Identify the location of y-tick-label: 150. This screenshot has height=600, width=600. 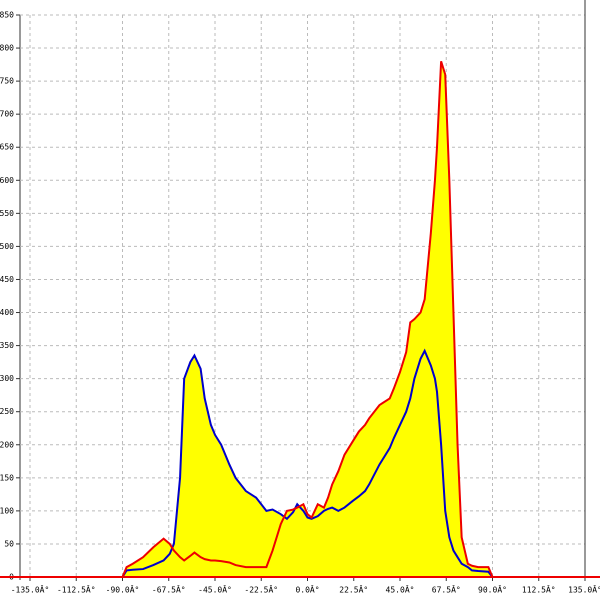
(7, 477).